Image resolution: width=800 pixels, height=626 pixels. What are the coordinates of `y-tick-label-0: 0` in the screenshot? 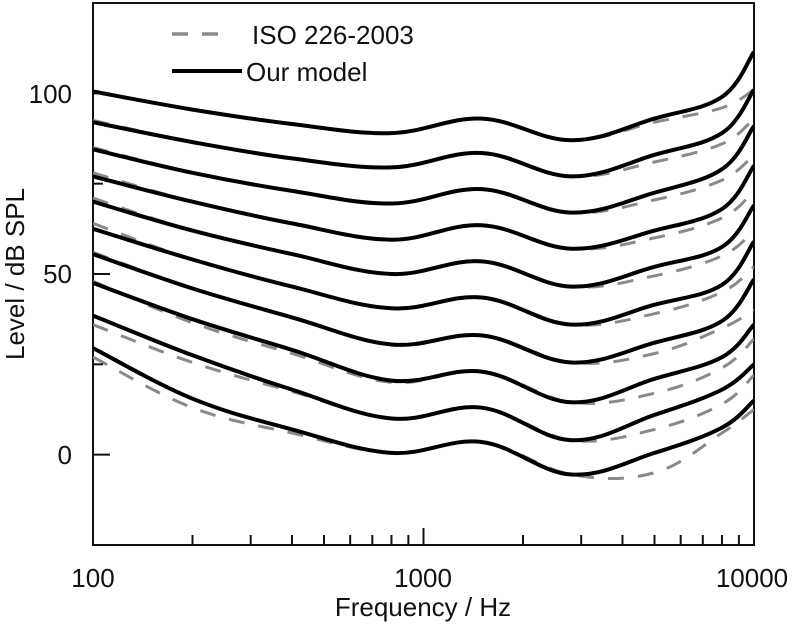 It's located at (65, 455).